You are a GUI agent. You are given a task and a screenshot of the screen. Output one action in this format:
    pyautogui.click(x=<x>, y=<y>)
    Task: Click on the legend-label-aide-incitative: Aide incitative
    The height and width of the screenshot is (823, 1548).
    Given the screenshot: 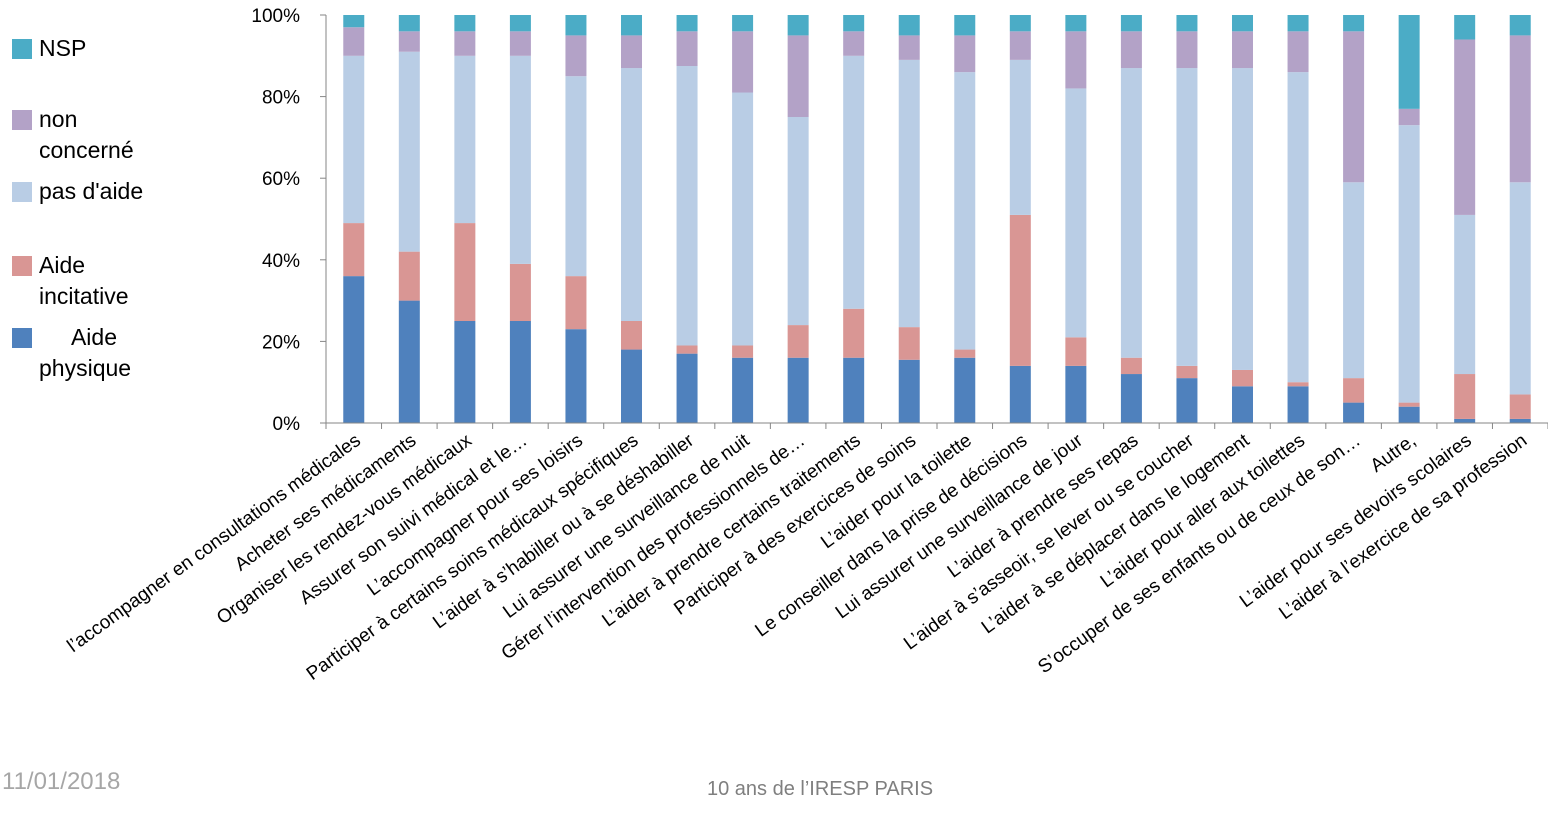 What is the action you would take?
    pyautogui.click(x=84, y=280)
    